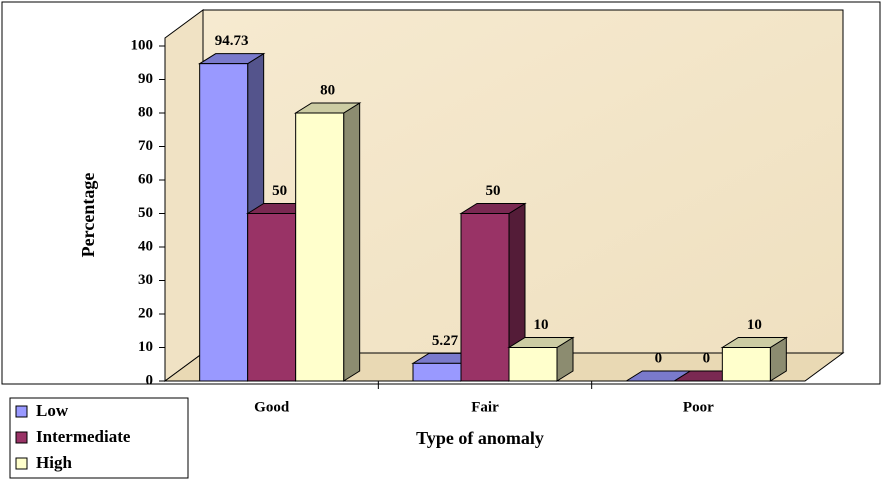 This screenshot has height=479, width=884. I want to click on y-tick-label: 20, so click(145, 313).